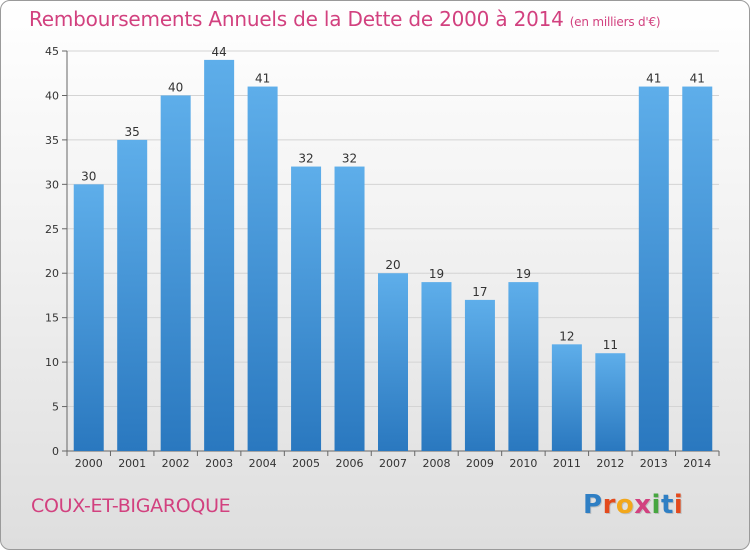 The image size is (750, 550). I want to click on y-tick-label: 0, so click(55, 451).